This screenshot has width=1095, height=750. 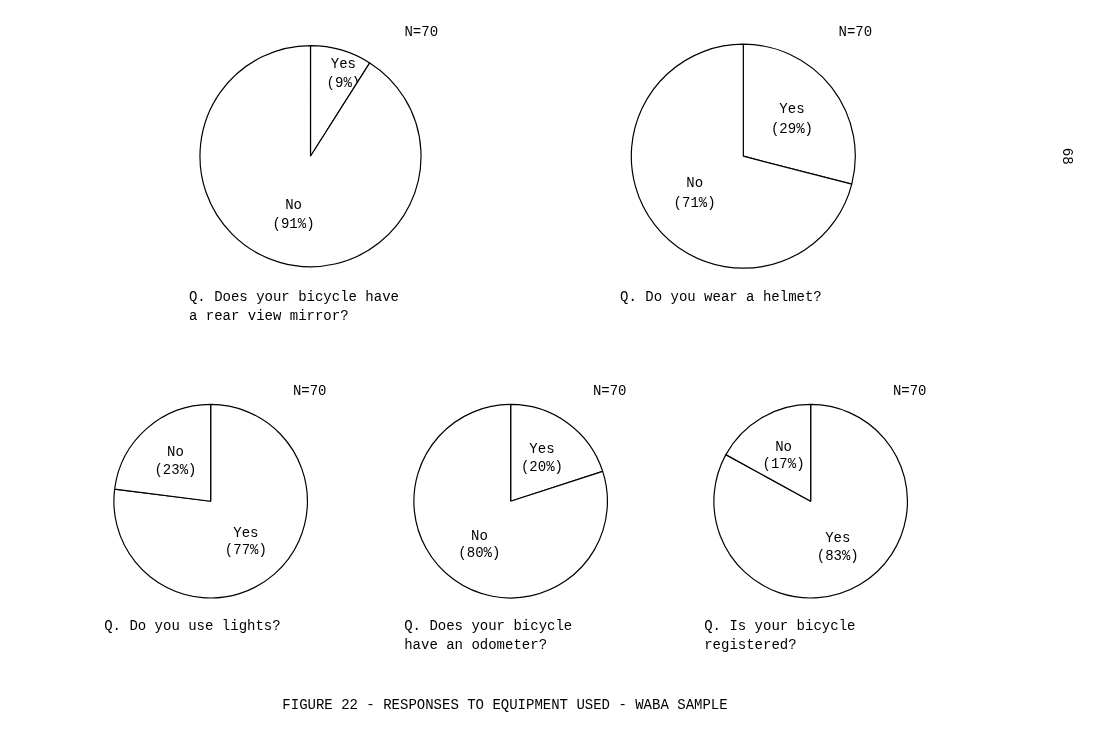 What do you see at coordinates (694, 203) in the screenshot?
I see `data-label: (71%)` at bounding box center [694, 203].